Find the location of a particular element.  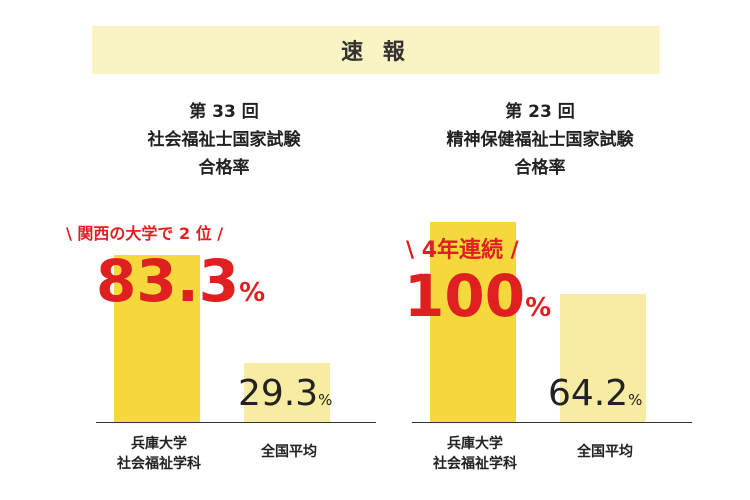

value-label-average: 29.3% is located at coordinates (285, 394).